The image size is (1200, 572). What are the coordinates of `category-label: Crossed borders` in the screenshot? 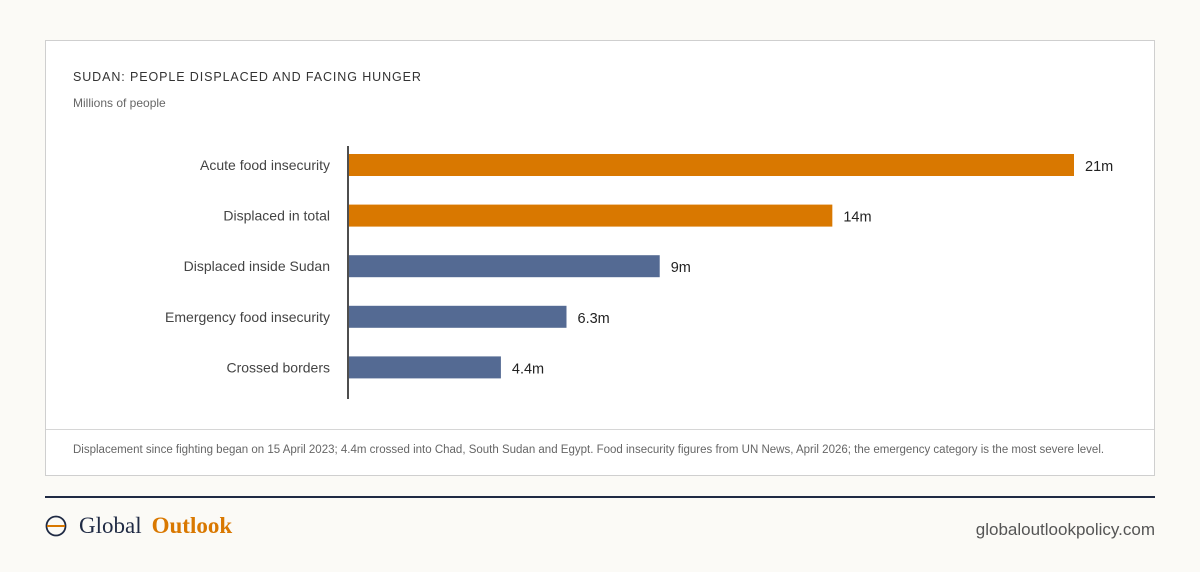 It's located at (279, 367).